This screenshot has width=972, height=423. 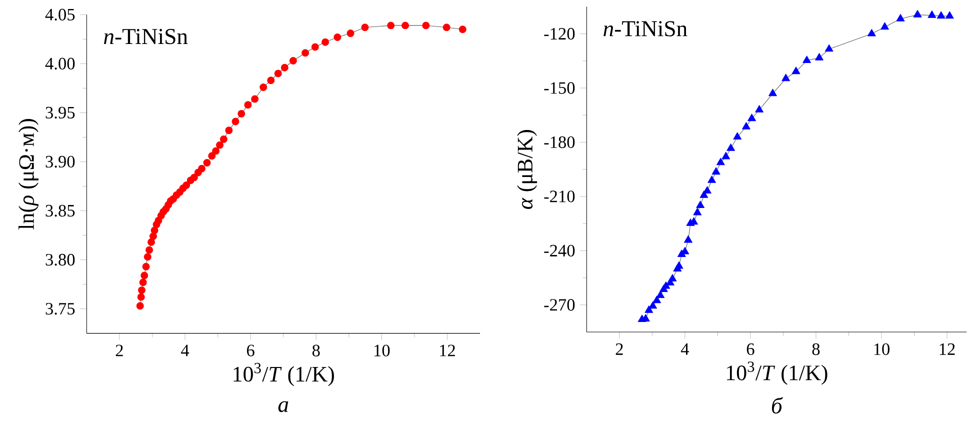 I want to click on text: б, so click(x=777, y=405).